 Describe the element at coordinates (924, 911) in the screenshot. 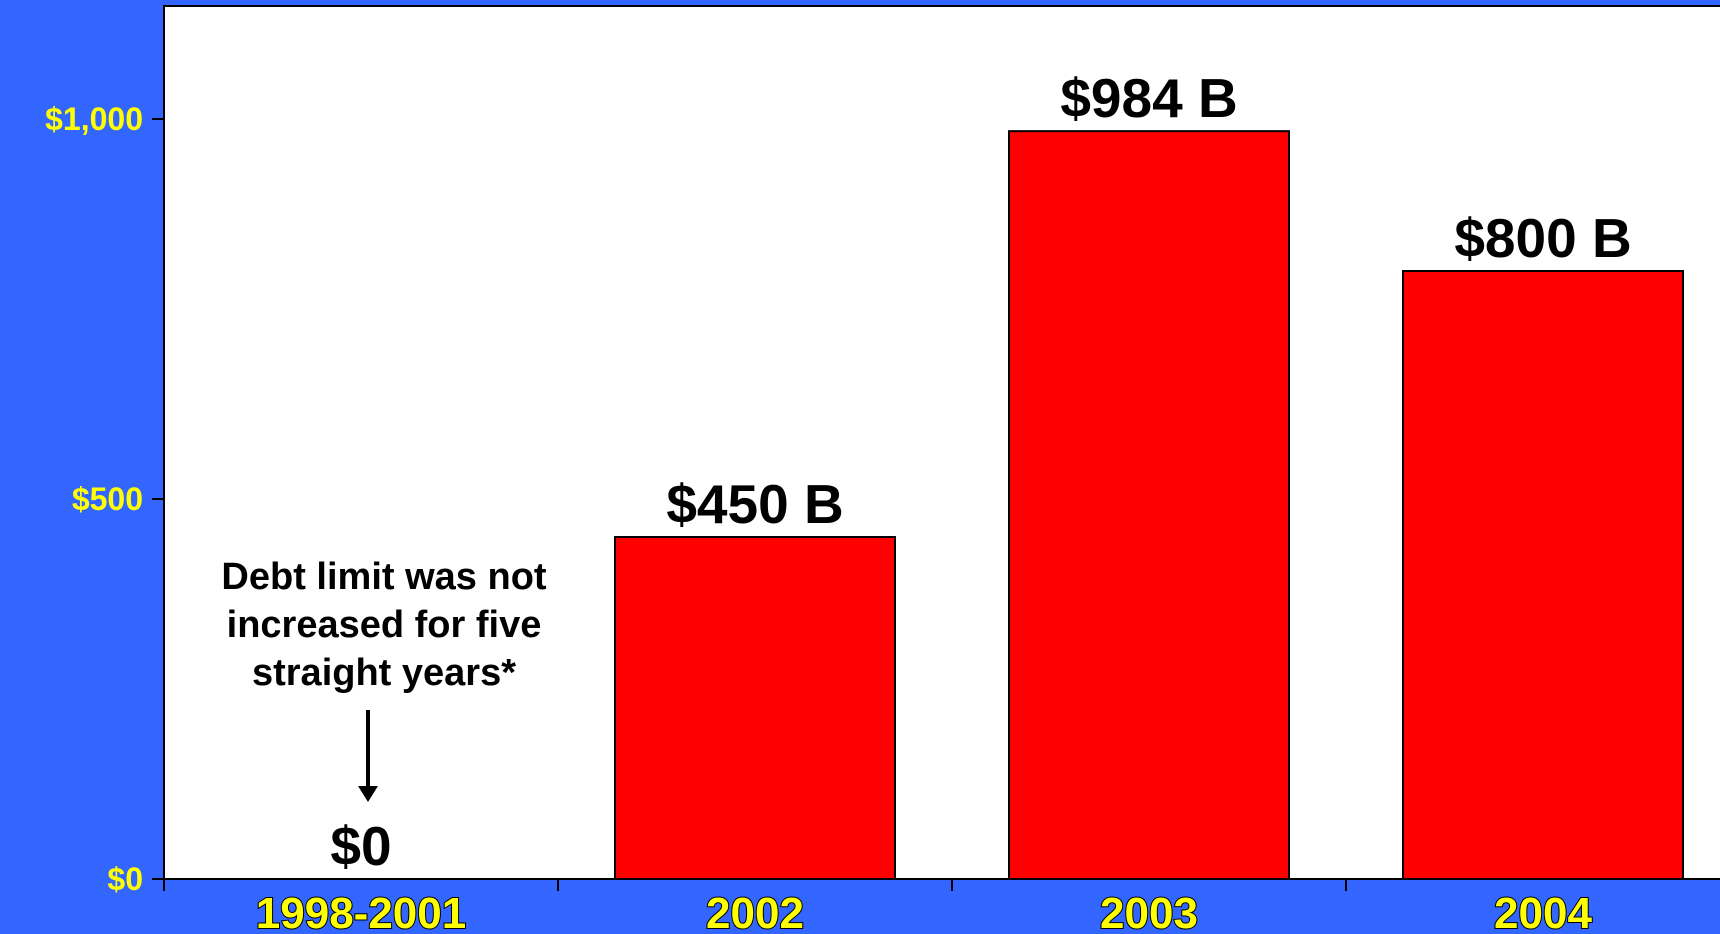

I see `x-tick-labels: 1998-2001 2002 2003 2004` at that location.